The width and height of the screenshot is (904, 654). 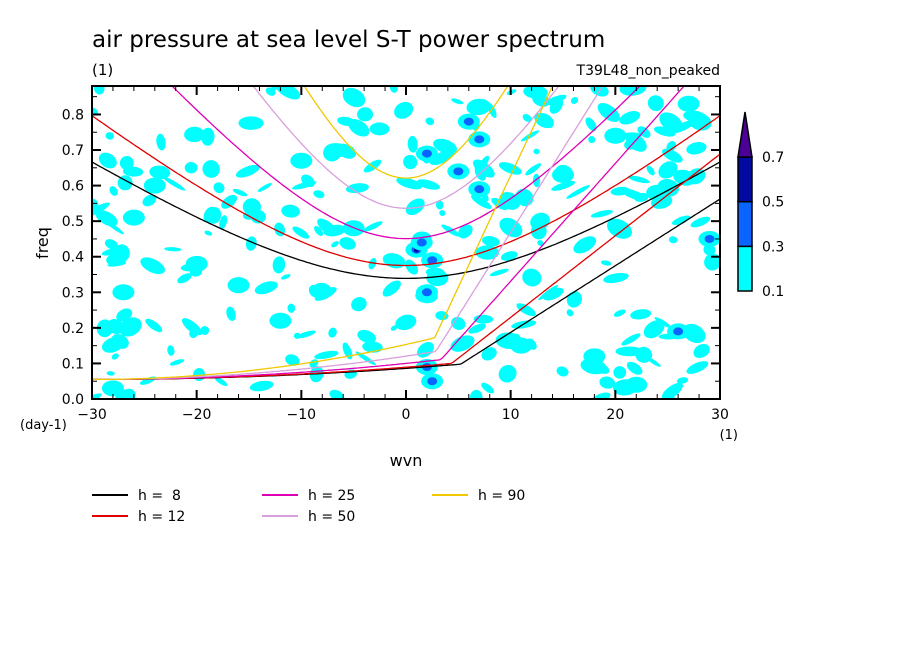 I want to click on x-tick-label: 10, so click(x=511, y=415).